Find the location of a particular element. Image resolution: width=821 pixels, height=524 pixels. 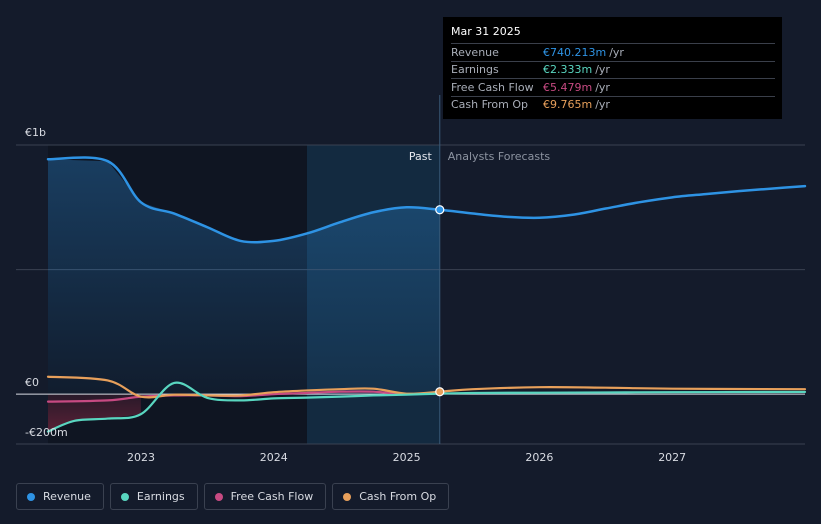

tooltip-value: €2.333m is located at coordinates (568, 70).